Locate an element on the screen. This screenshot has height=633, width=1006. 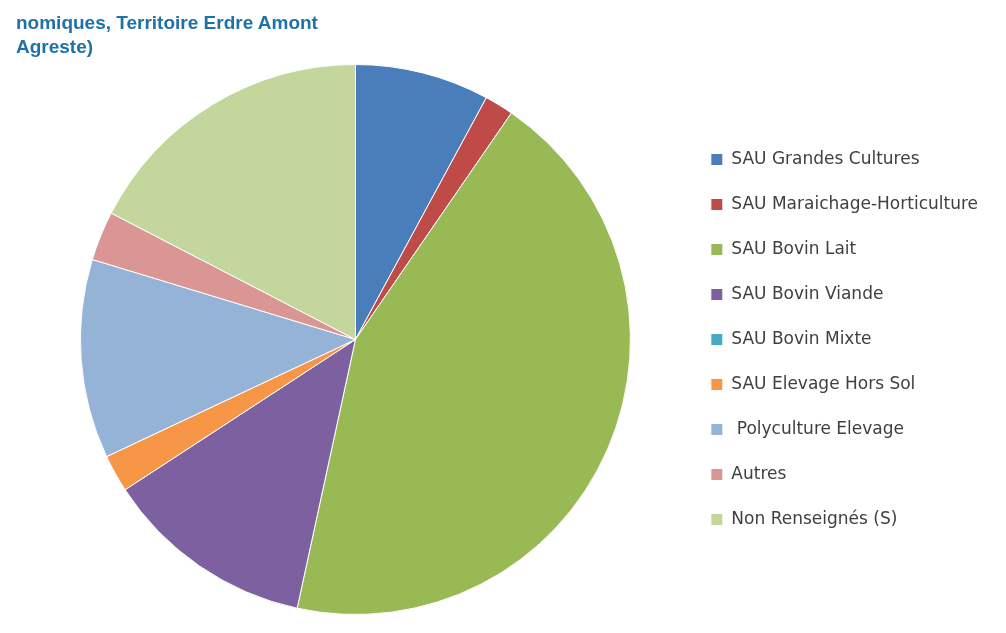
legend-label: Autres is located at coordinates (759, 472).